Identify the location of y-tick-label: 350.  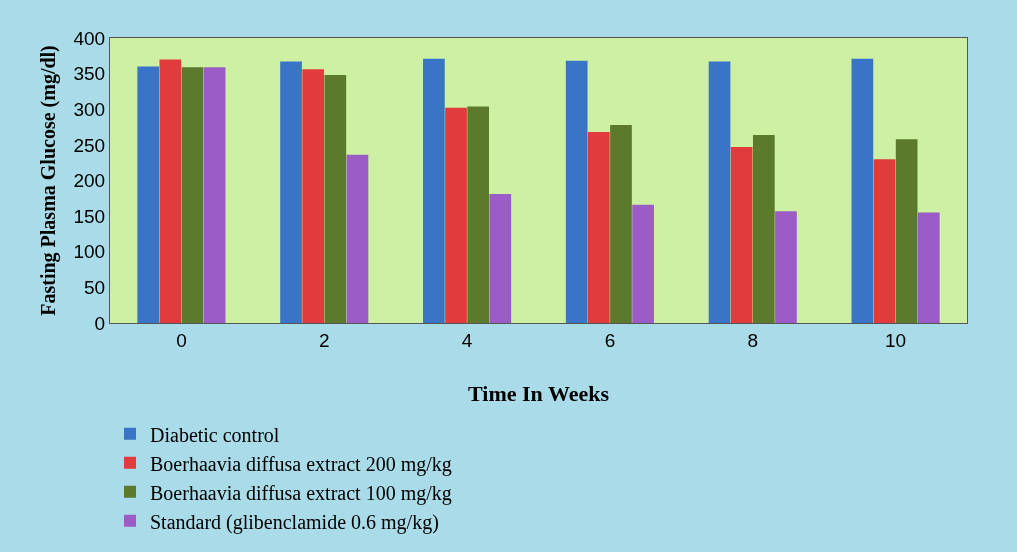
(89, 74).